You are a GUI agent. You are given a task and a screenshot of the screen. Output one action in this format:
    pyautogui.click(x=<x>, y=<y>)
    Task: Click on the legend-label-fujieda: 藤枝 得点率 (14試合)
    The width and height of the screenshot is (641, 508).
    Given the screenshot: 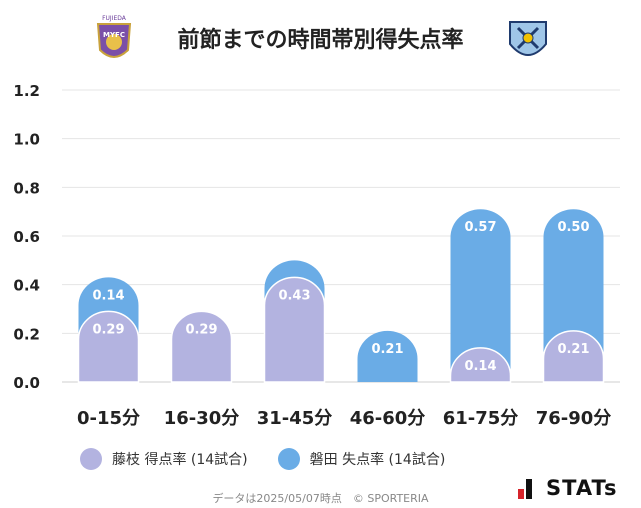 What is the action you would take?
    pyautogui.click(x=180, y=460)
    